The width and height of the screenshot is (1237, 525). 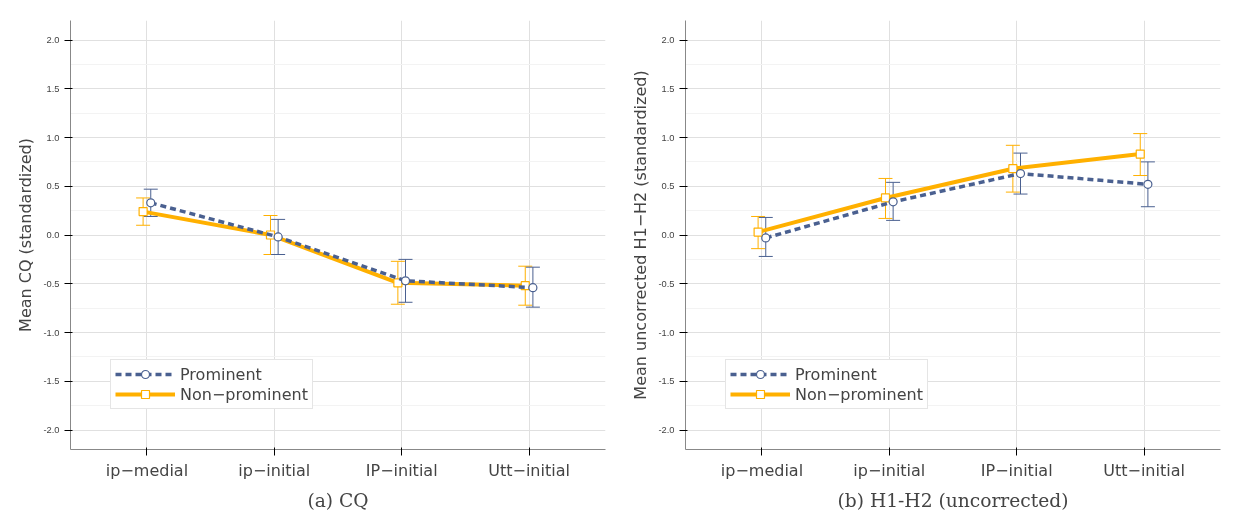 What do you see at coordinates (953, 500) in the screenshot?
I see `text: (b) H1-H2 (uncorrected)` at bounding box center [953, 500].